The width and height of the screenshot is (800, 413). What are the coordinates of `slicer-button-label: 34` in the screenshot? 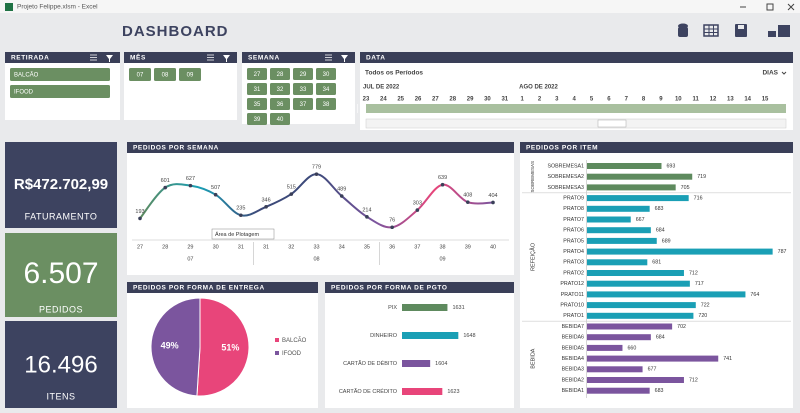 It's located at (326, 90).